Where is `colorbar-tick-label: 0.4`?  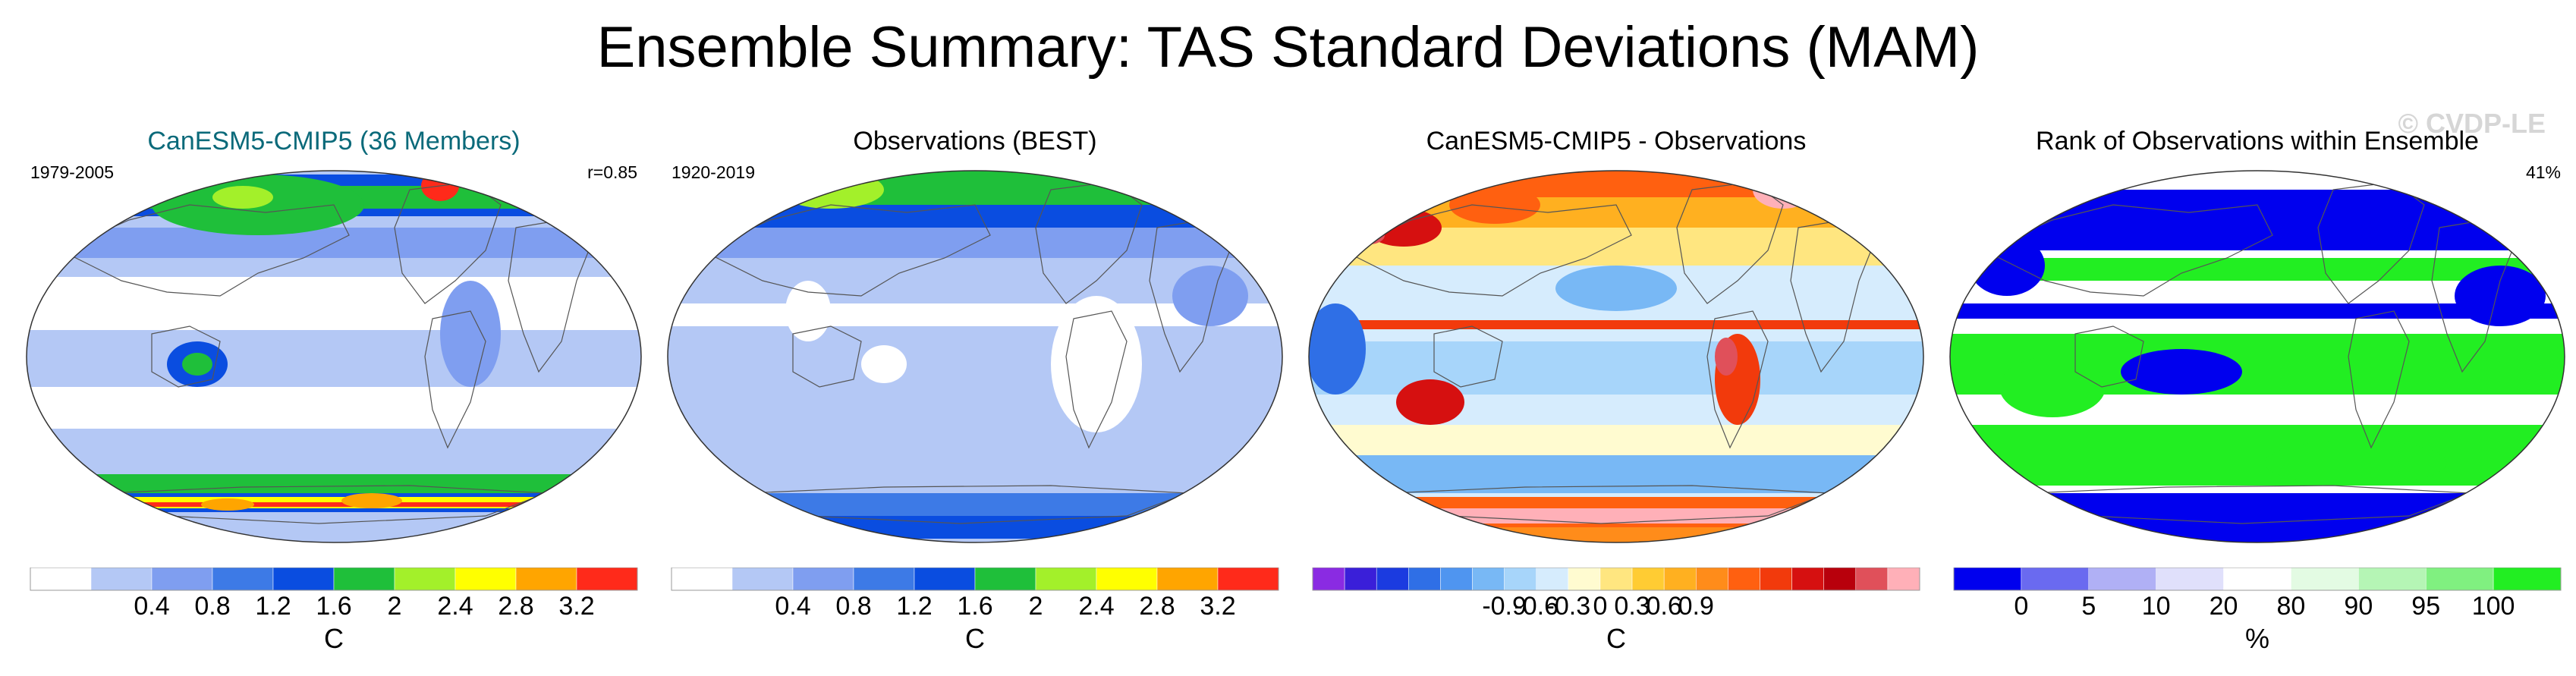 colorbar-tick-label: 0.4 is located at coordinates (151, 606).